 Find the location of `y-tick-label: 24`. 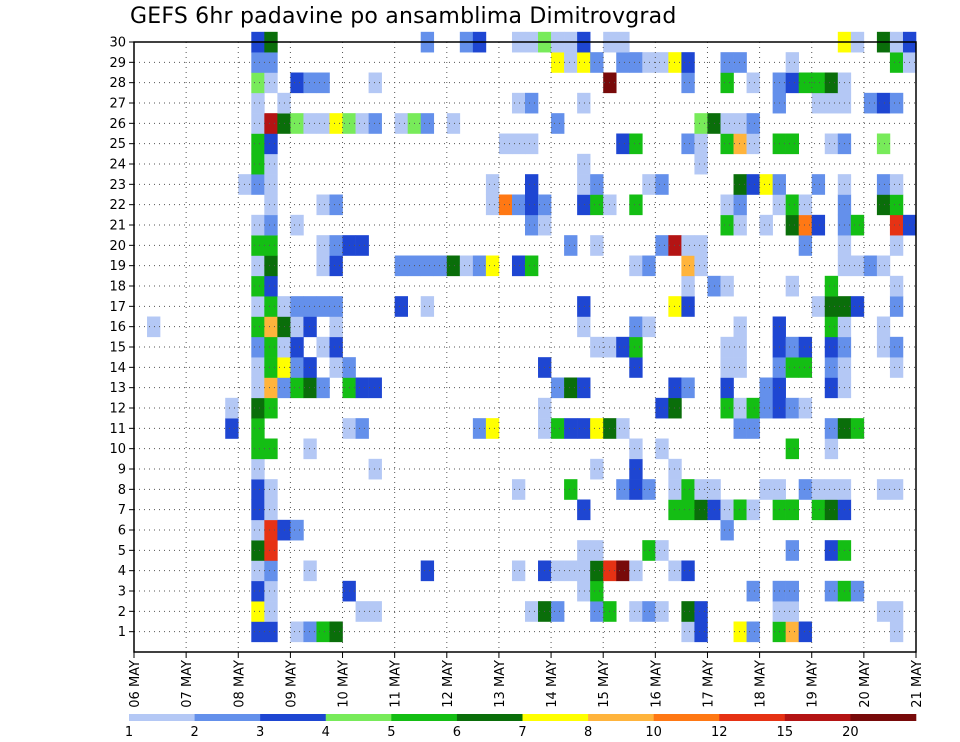

y-tick-label: 24 is located at coordinates (117, 165).